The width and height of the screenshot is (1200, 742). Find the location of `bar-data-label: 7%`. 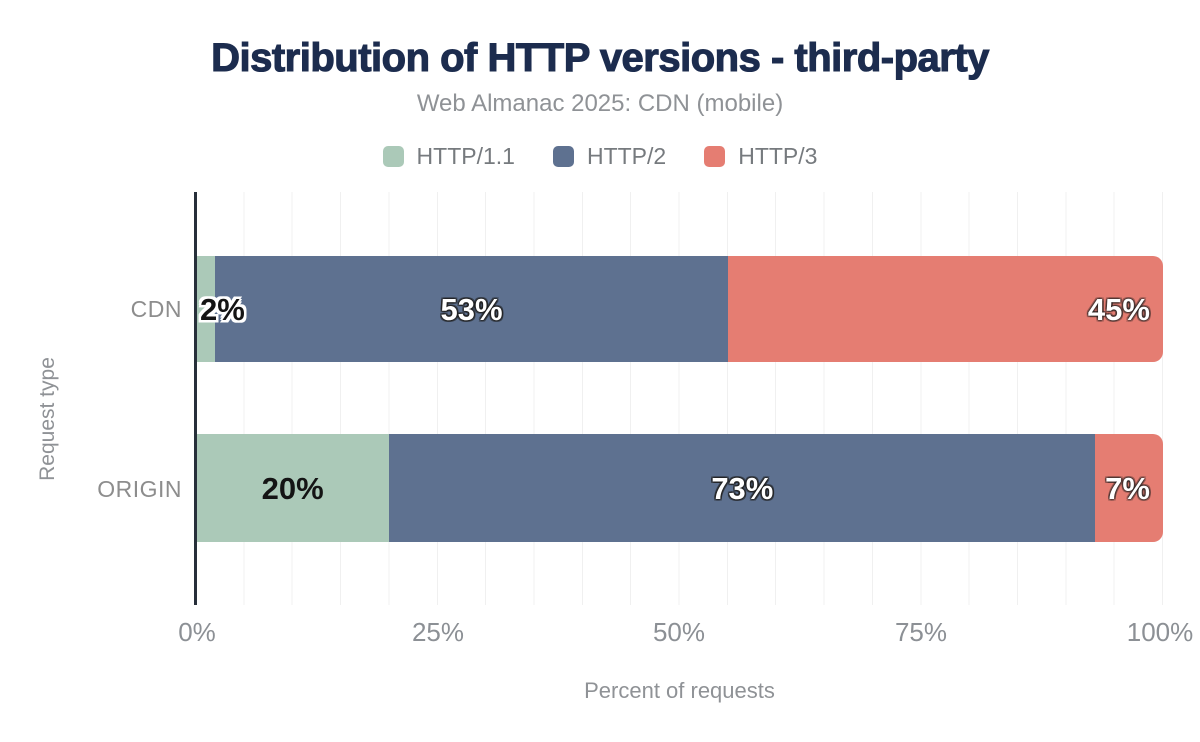

bar-data-label: 7% is located at coordinates (1127, 488).